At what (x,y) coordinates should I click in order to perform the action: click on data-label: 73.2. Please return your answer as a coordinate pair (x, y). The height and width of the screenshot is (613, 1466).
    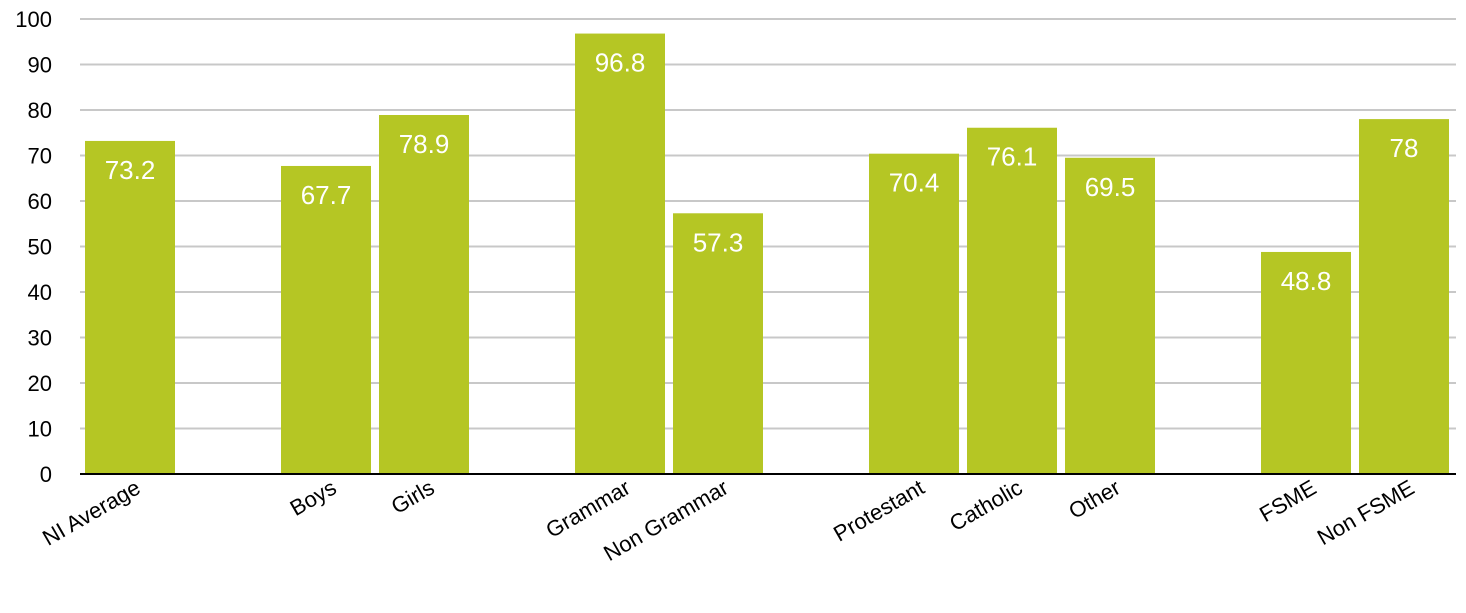
    Looking at the image, I should click on (130, 170).